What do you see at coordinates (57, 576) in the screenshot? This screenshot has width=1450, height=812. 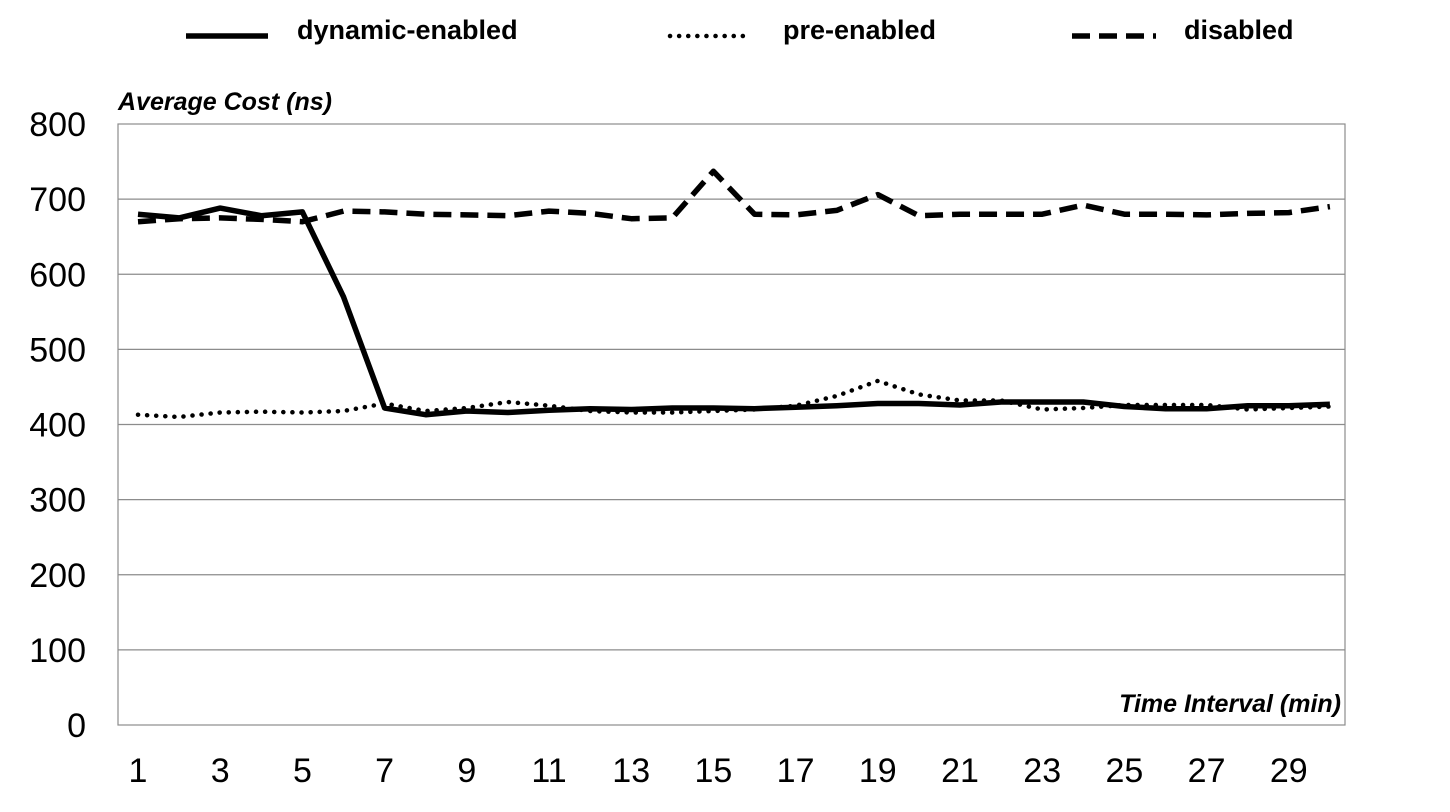 I see `y-tick-label: 200` at bounding box center [57, 576].